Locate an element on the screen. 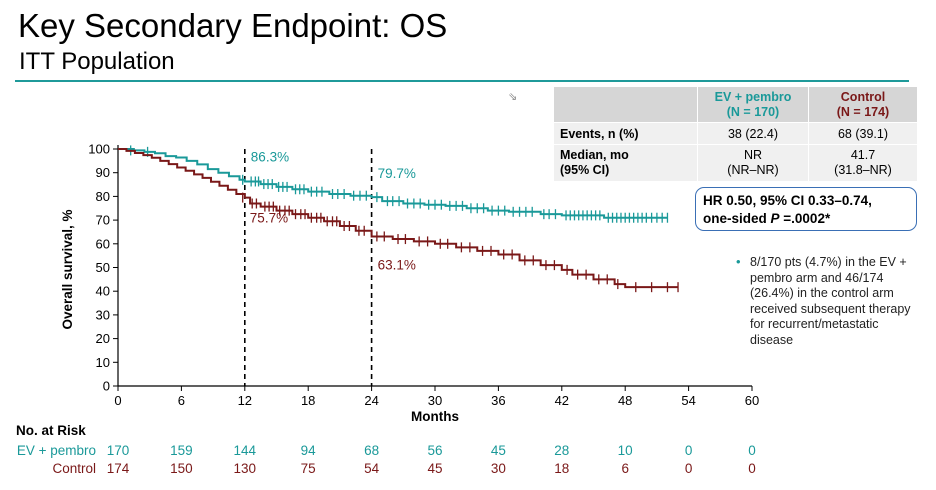  x-tick-label-30: 30 is located at coordinates (435, 400).